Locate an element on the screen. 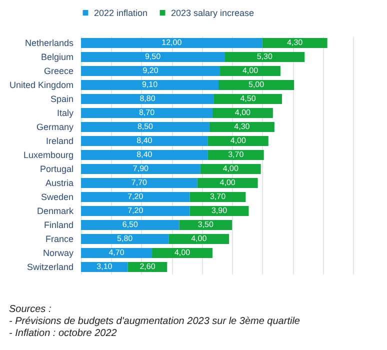 This screenshot has width=387, height=350. text: - Prévisions de budgets d'augmentation 2023 sur le 3ème quartile is located at coordinates (154, 321).